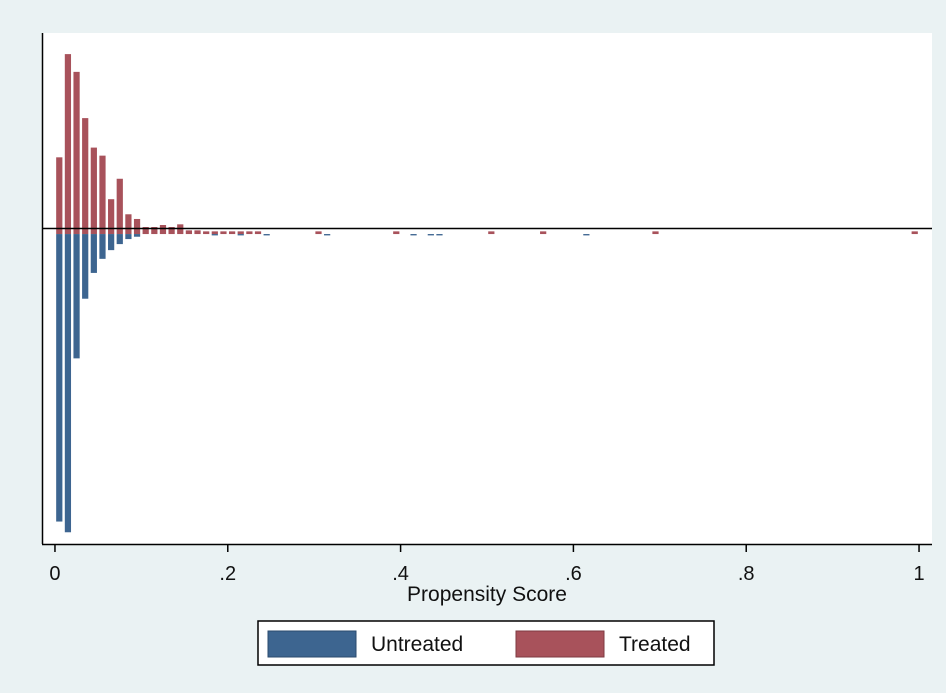 Image resolution: width=946 pixels, height=693 pixels. What do you see at coordinates (227, 574) in the screenshot?
I see `x-tick-label-1: .2` at bounding box center [227, 574].